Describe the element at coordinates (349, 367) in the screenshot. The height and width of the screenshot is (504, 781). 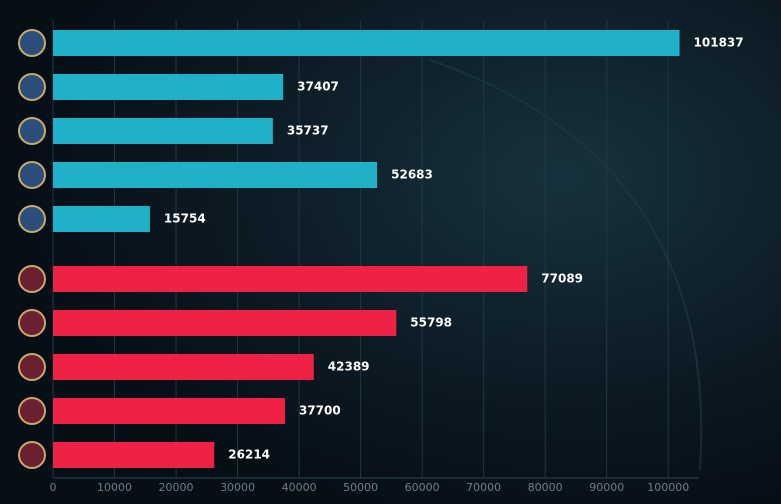
I see `value-label: 42389` at that location.